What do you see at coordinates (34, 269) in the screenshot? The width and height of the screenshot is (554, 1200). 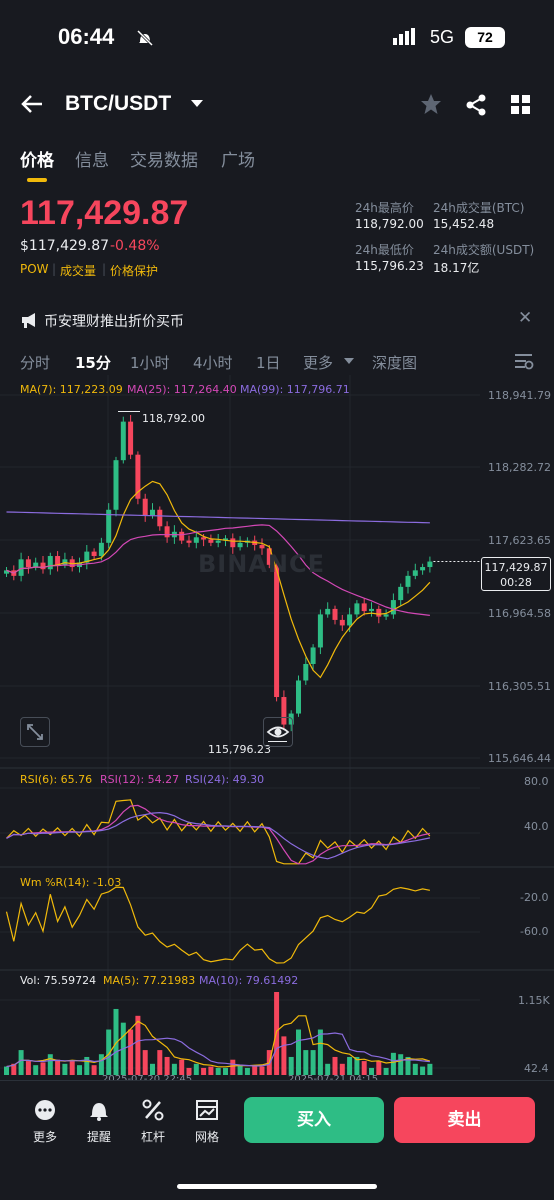 I see `tag-pow: POW` at bounding box center [34, 269].